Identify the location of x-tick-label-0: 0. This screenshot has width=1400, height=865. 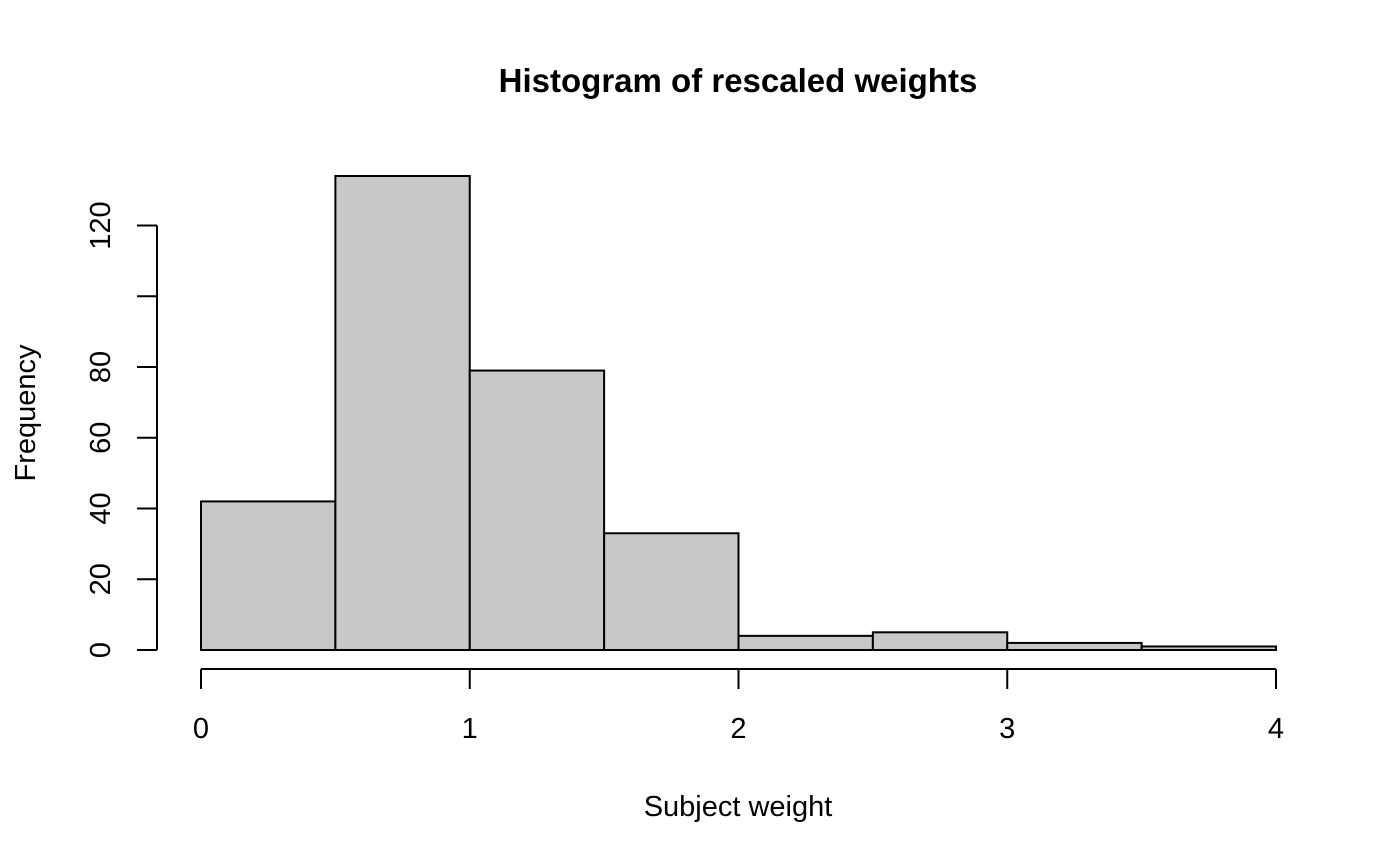
(201, 729).